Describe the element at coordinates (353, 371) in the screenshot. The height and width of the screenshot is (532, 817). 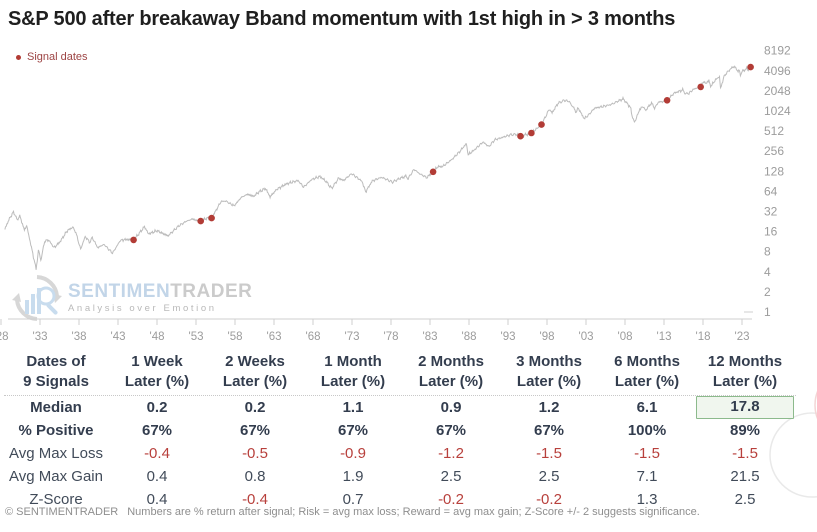
I see `header-cell-period: 1 Month Later (%)` at that location.